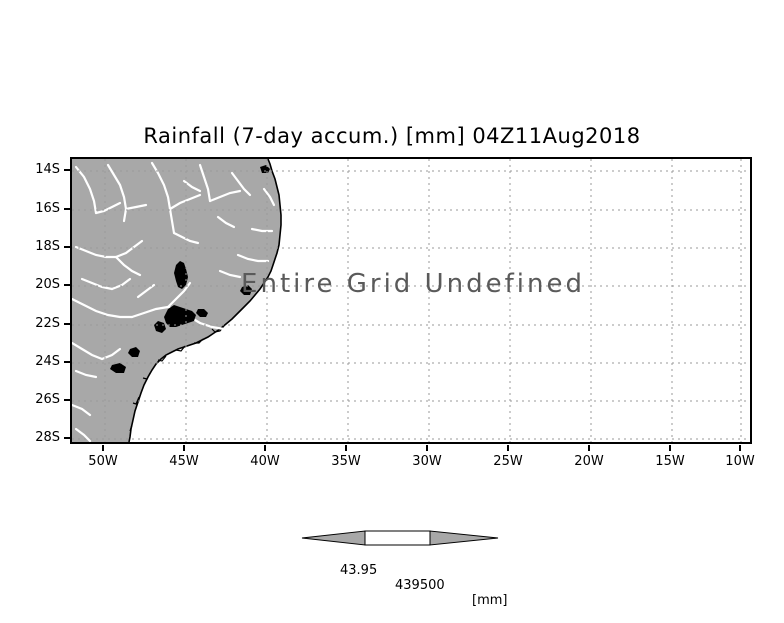 The image size is (784, 623). Describe the element at coordinates (508, 461) in the screenshot. I see `x-tick-label-25w: 25W` at that location.